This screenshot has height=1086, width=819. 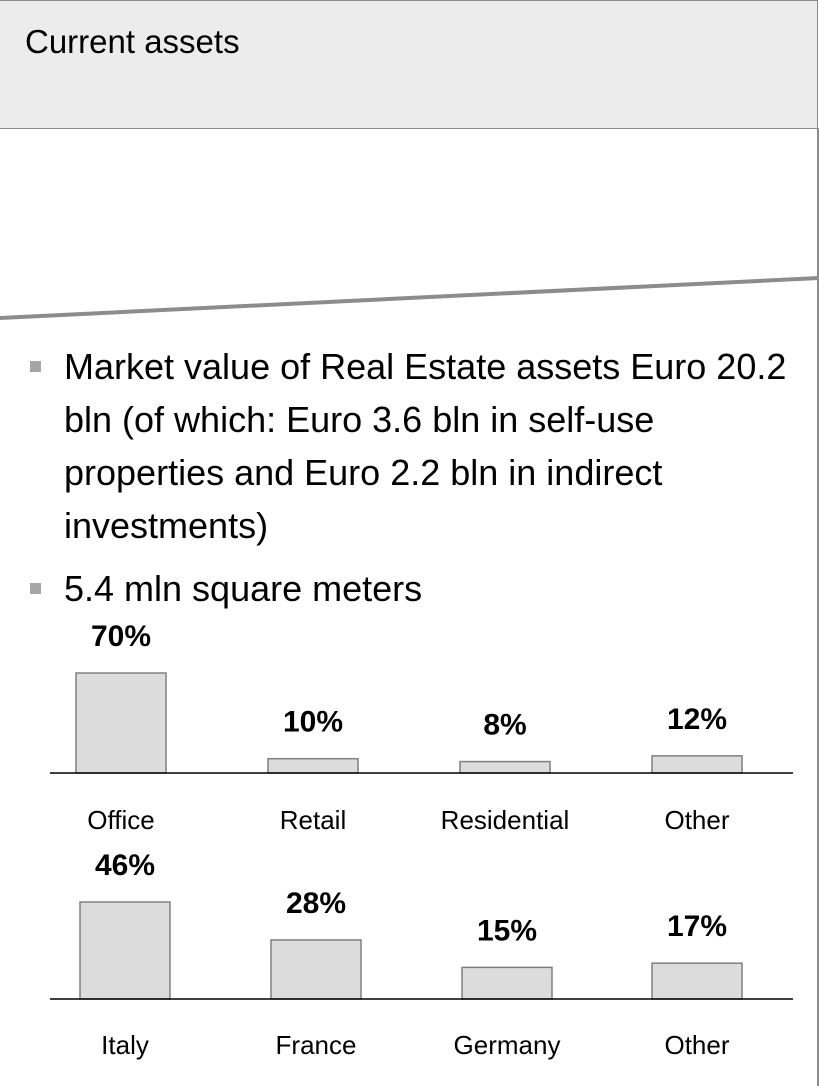 What do you see at coordinates (313, 722) in the screenshot?
I see `value-label: 10%` at bounding box center [313, 722].